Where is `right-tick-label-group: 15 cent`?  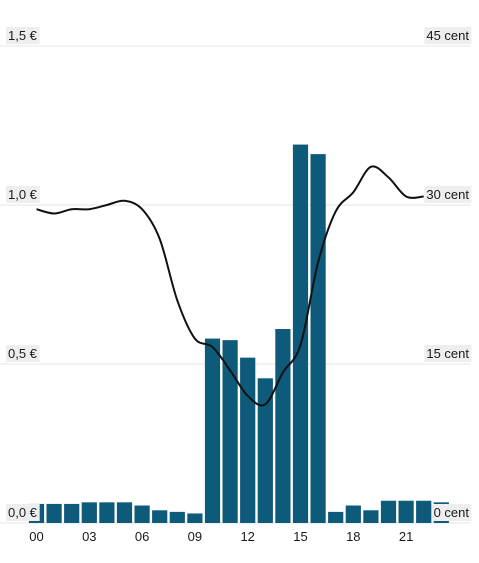
right-tick-label-group: 15 cent is located at coordinates (448, 353).